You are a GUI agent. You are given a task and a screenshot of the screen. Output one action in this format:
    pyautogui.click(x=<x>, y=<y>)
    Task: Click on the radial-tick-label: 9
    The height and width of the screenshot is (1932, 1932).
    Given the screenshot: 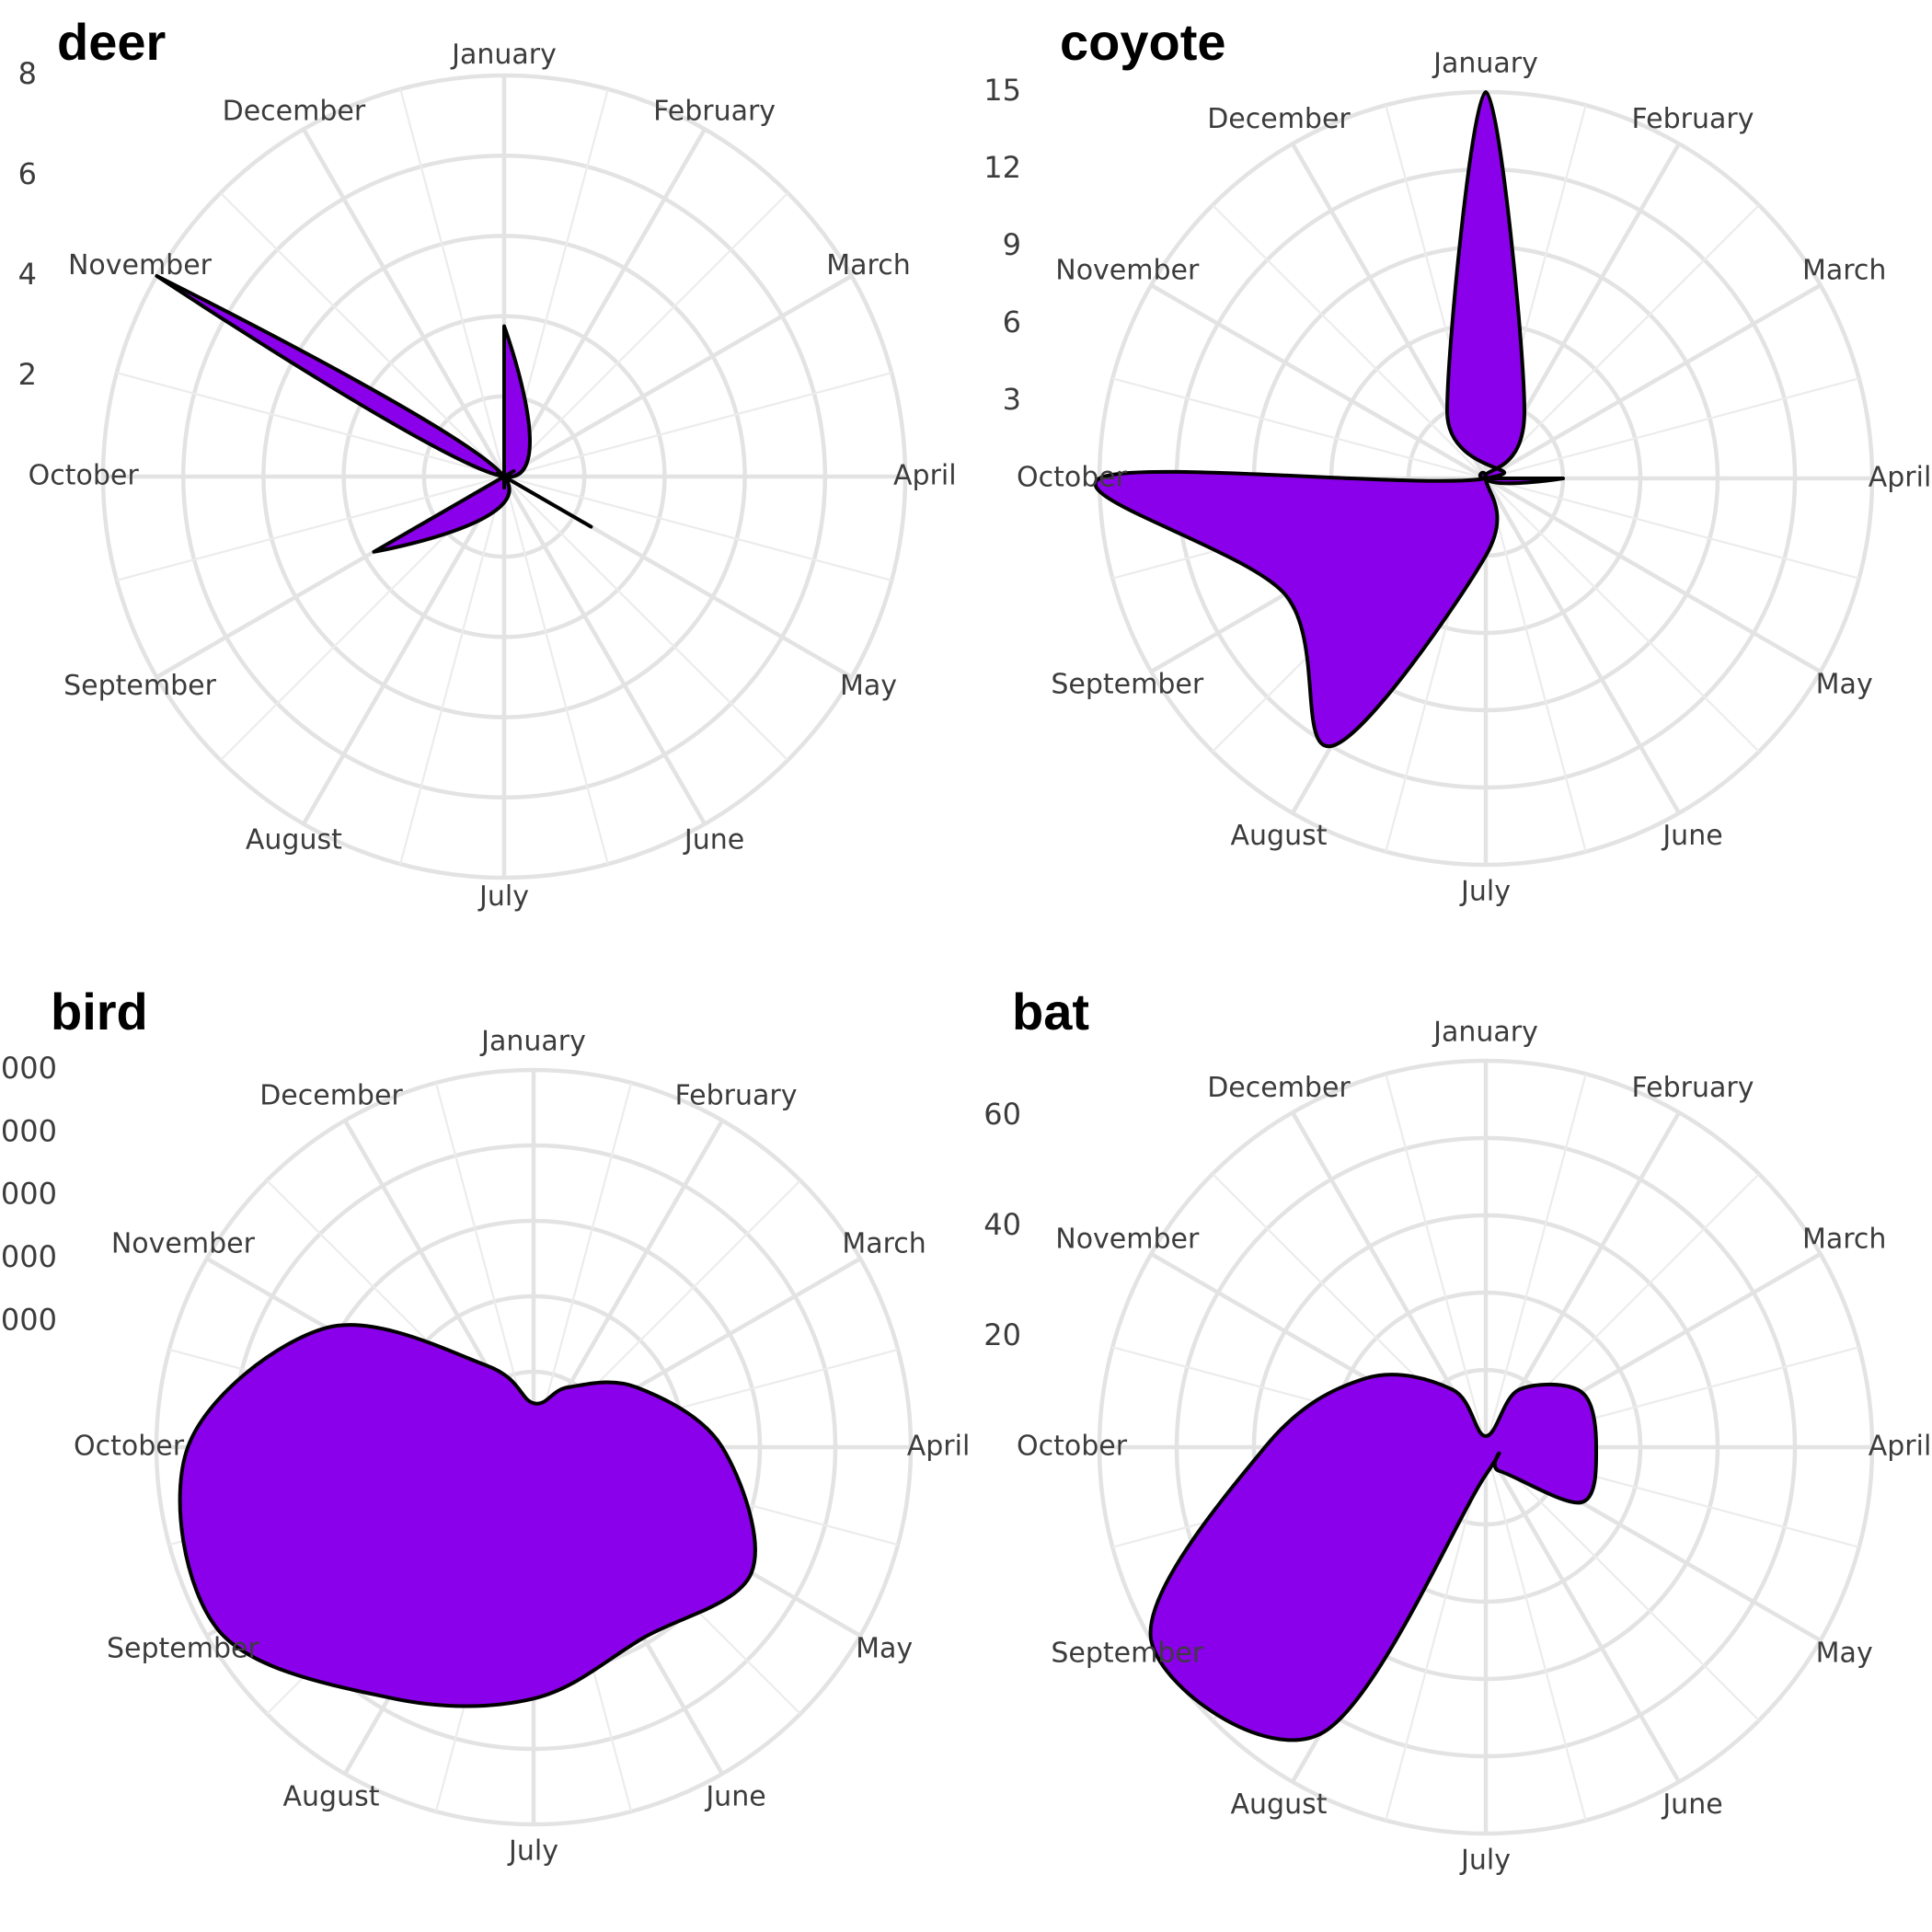 What is the action you would take?
    pyautogui.click(x=1012, y=244)
    